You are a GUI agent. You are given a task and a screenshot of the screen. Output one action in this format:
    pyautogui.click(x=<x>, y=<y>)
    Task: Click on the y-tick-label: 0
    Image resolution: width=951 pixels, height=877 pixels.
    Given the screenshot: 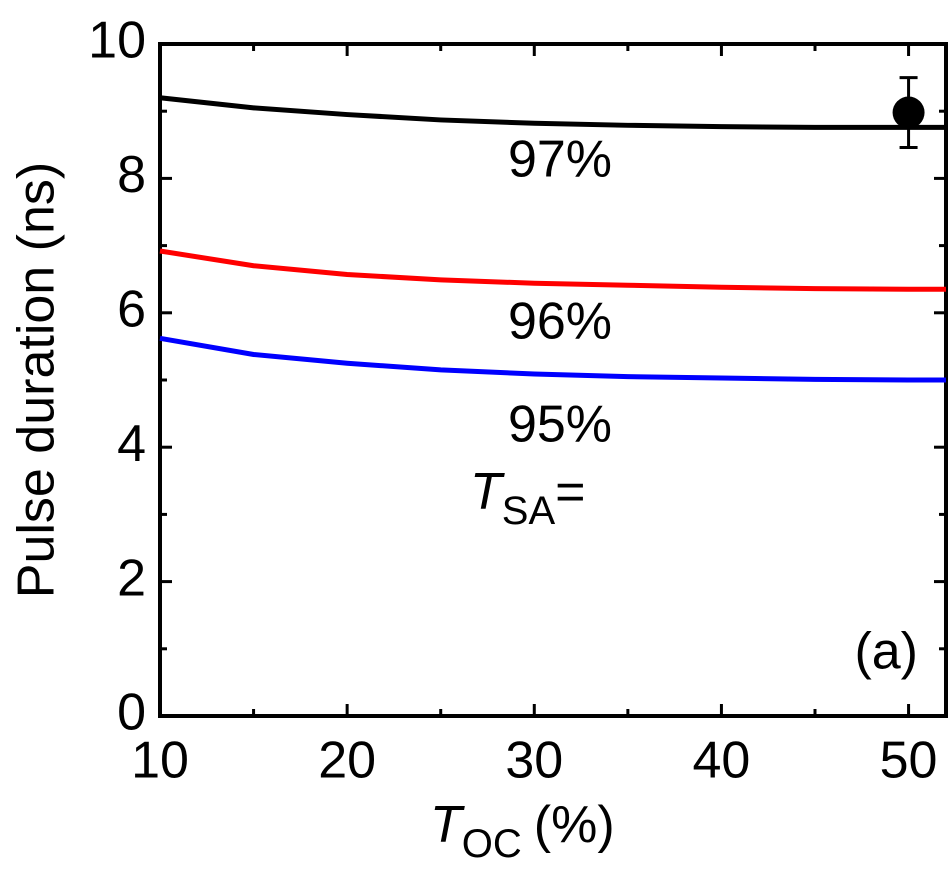 What is the action you would take?
    pyautogui.click(x=131, y=713)
    